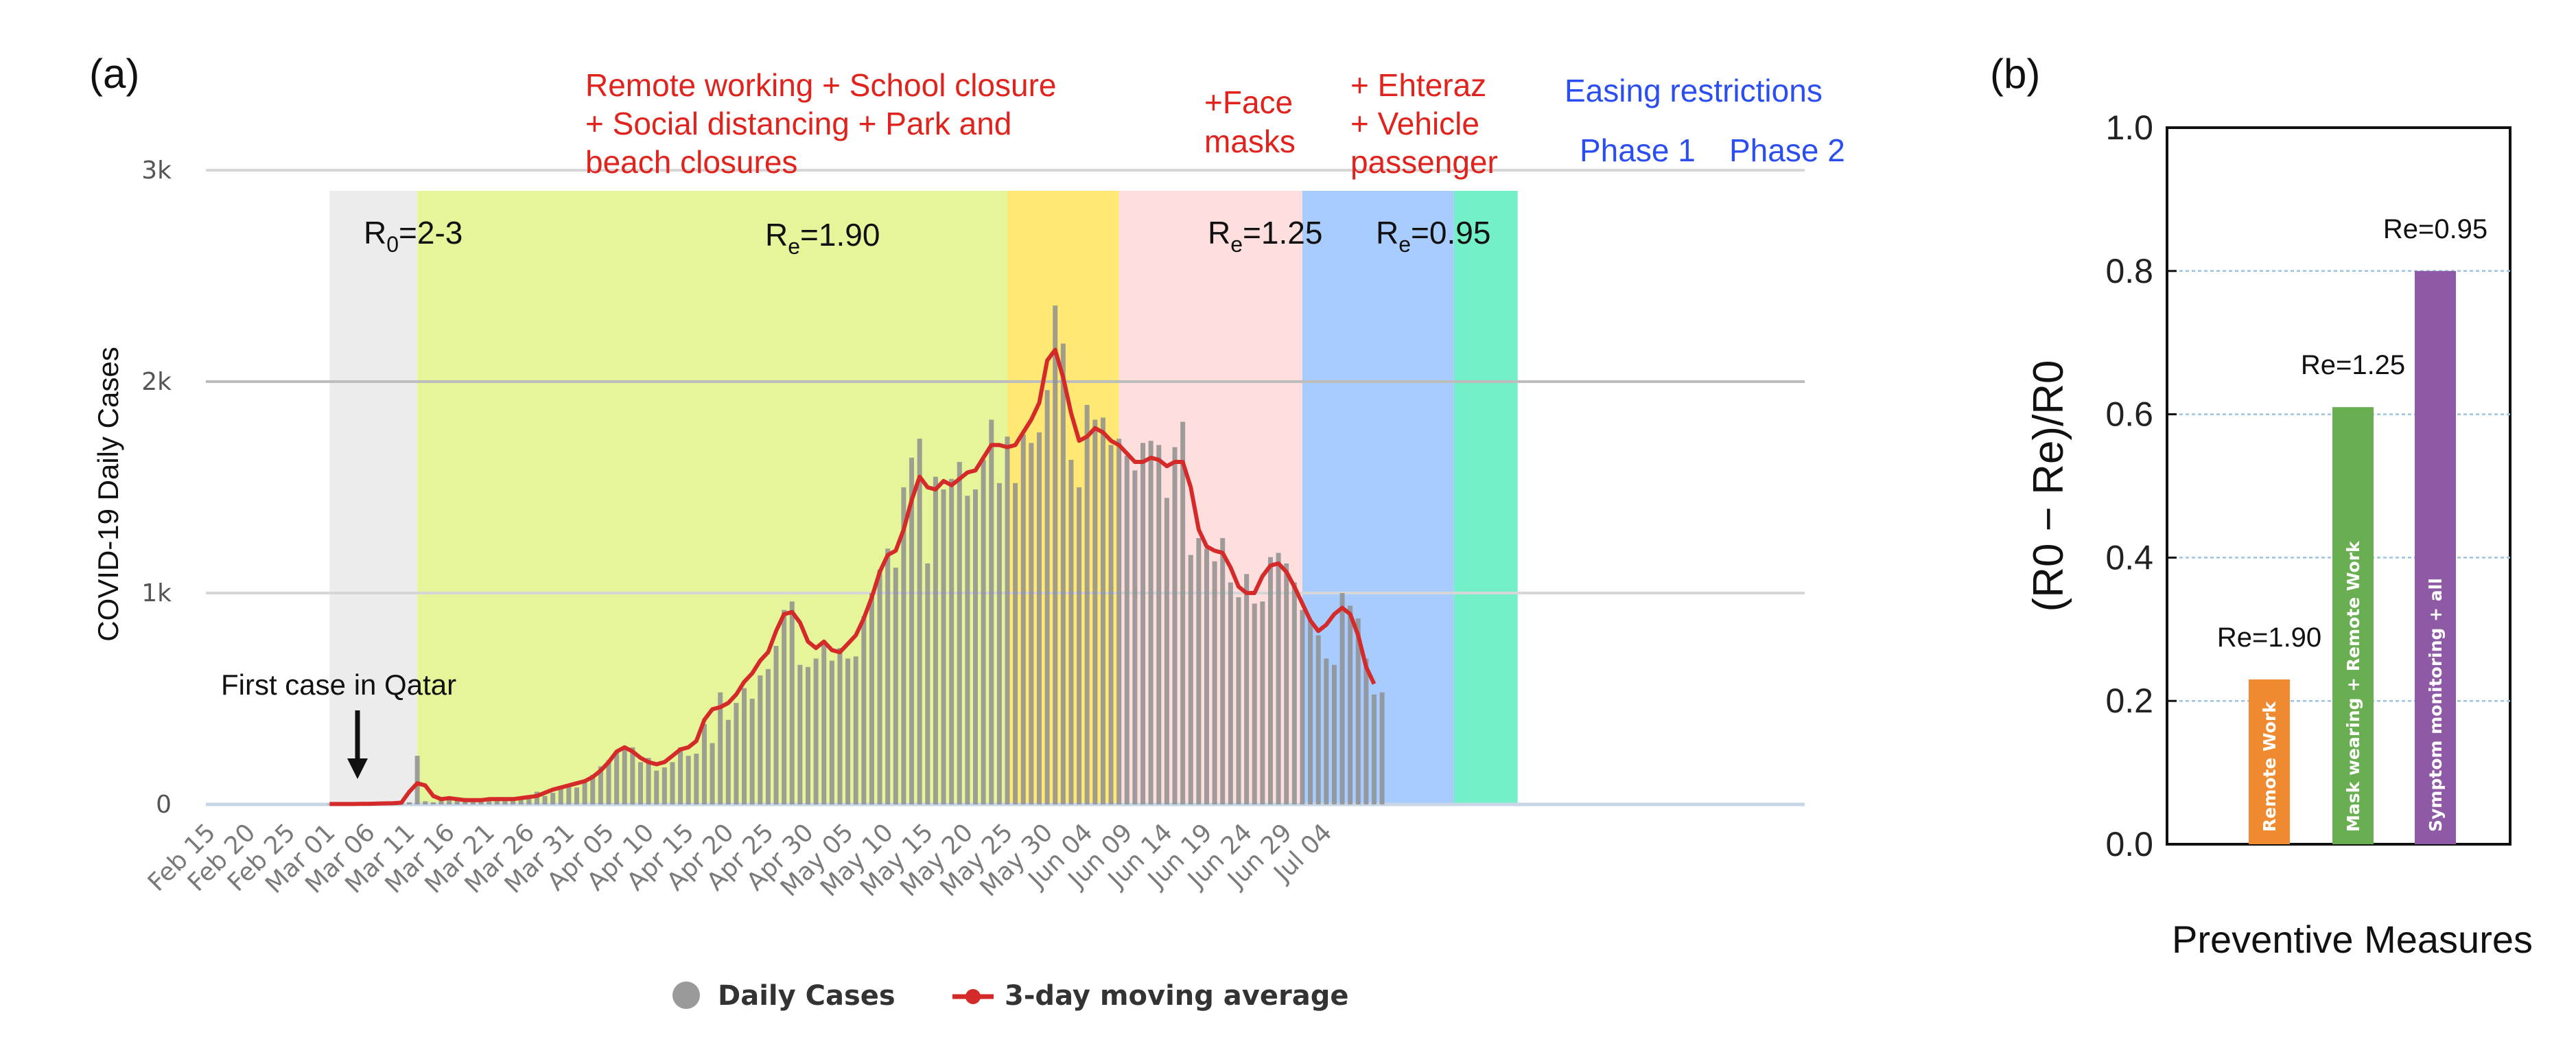 The image size is (2576, 1057). What do you see at coordinates (2048, 486) in the screenshot?
I see `b-y-axis-title: (R0 − Re)/R0` at bounding box center [2048, 486].